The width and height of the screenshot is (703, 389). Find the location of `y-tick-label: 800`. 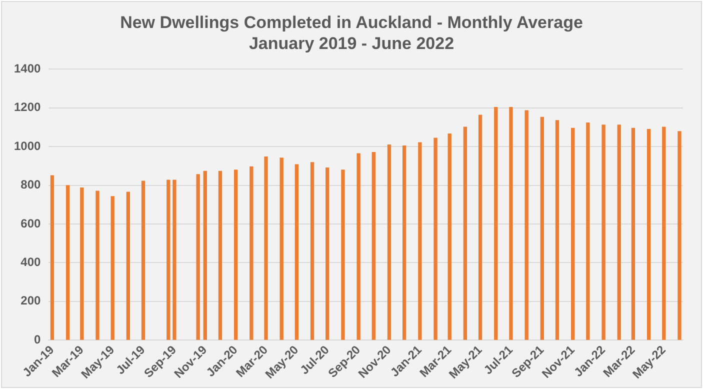

y-tick-label: 800 is located at coordinates (31, 185).